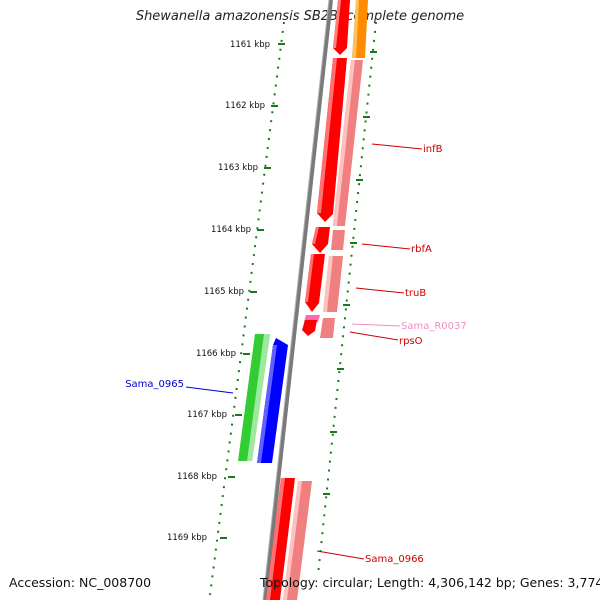 This screenshot has height=600, width=600. I want to click on gene-rbfA-pink, so click(338, 240).